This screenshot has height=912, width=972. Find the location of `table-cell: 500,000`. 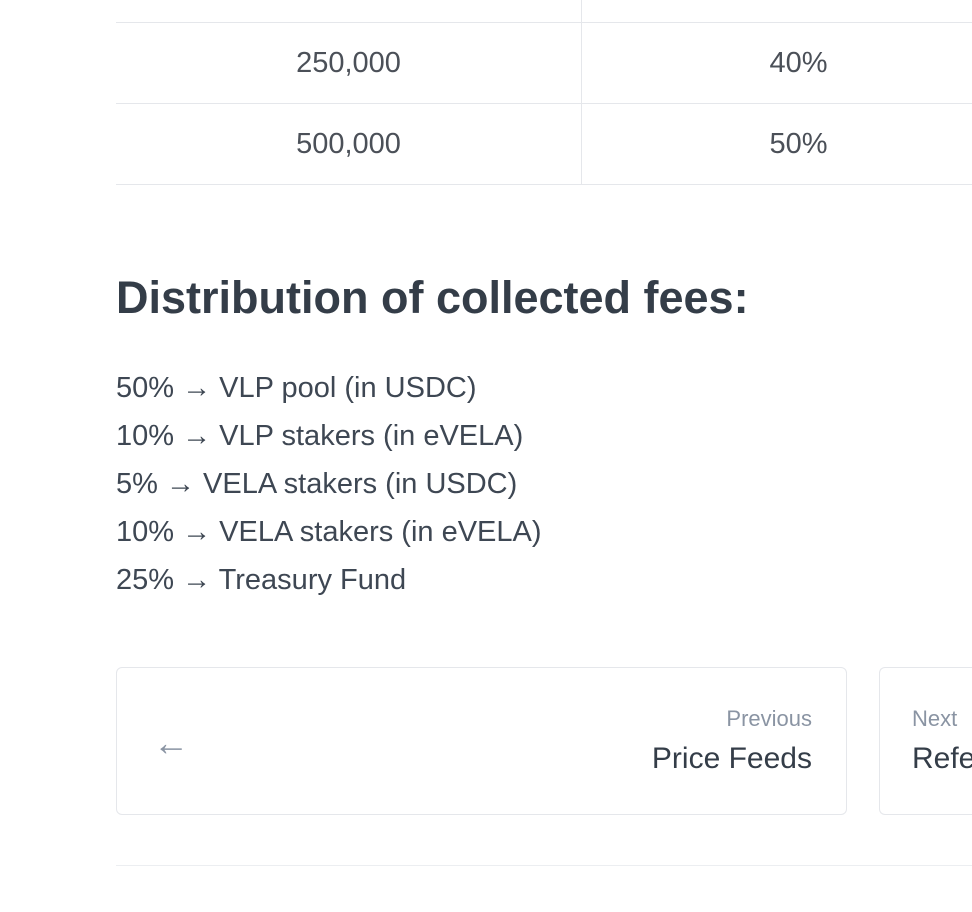

table-cell: 500,000 is located at coordinates (349, 144).